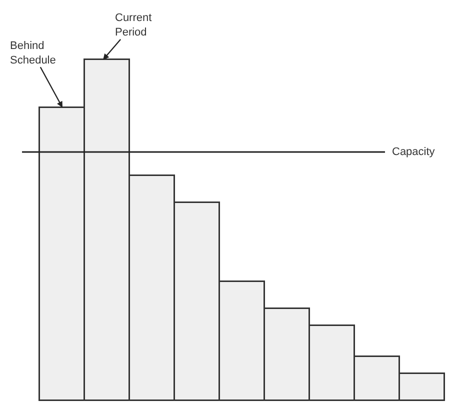  I want to click on text: Current Period, so click(133, 25).